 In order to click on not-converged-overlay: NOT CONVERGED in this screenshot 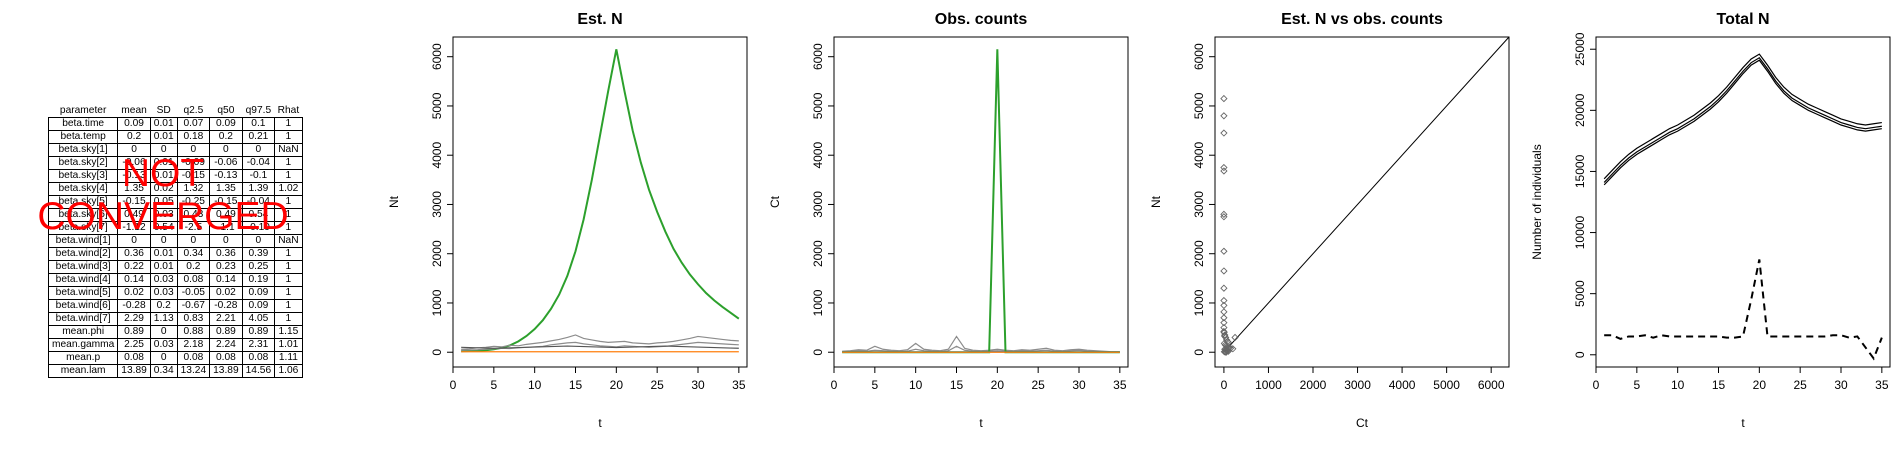, I will do `click(163, 195)`.